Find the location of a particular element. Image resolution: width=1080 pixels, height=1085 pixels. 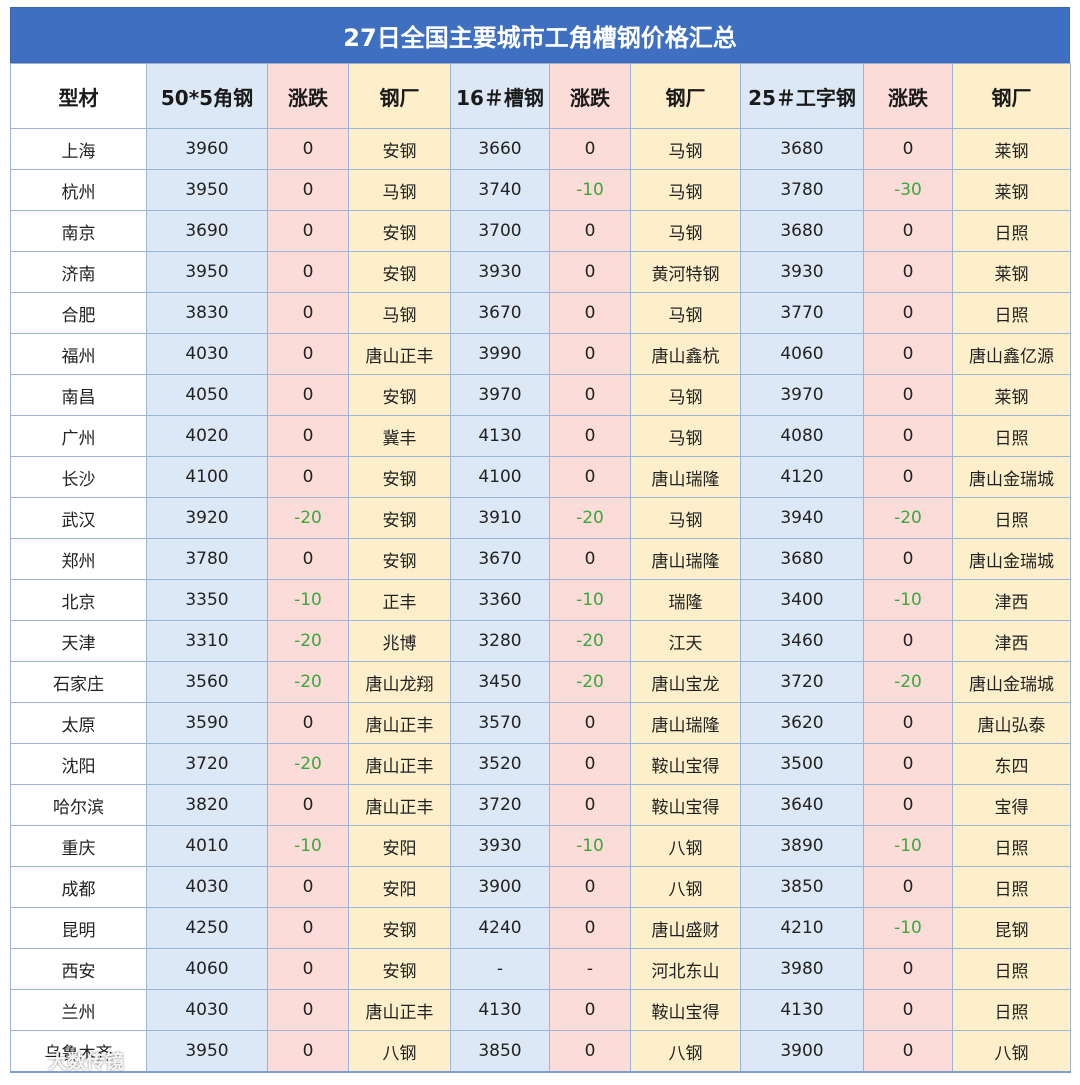

cell-angle-price: 4250 is located at coordinates (207, 928).